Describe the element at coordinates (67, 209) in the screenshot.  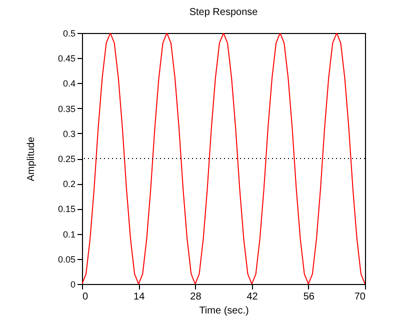
I see `y-tick-label: 0.15` at that location.